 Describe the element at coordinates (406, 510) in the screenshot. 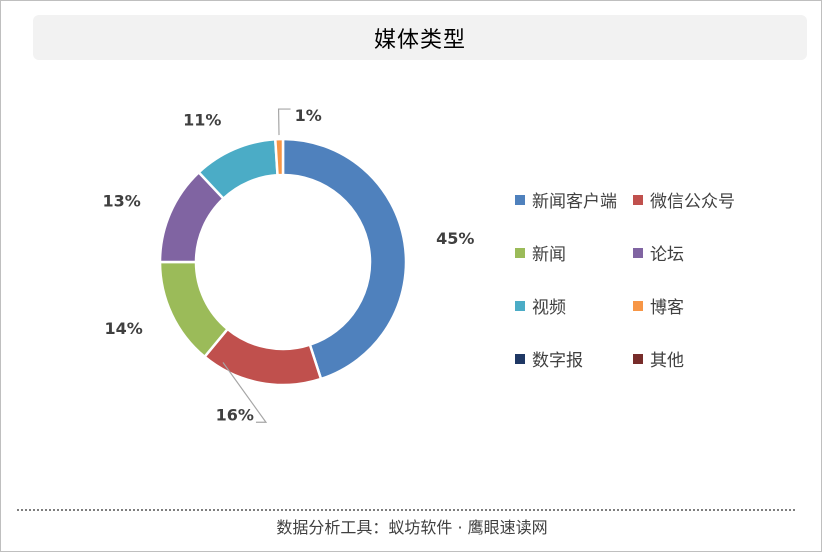

I see `footer-divider` at that location.